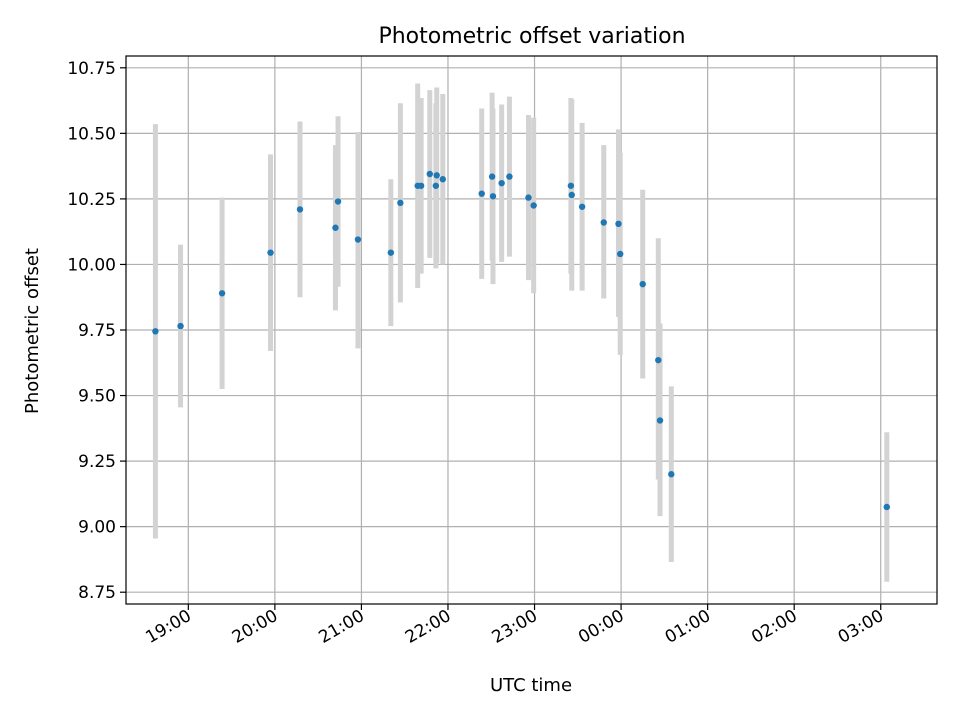 This screenshot has width=960, height=720. What do you see at coordinates (531, 36) in the screenshot?
I see `chart-title: Photometric offset variation` at bounding box center [531, 36].